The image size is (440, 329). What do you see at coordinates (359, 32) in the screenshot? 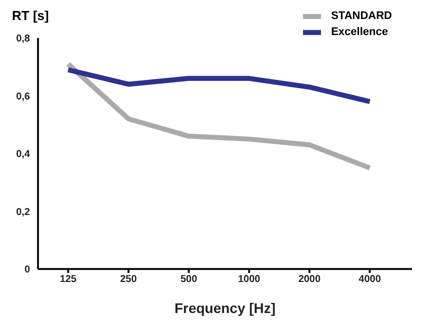
I see `legend-label: Excellence` at bounding box center [359, 32].